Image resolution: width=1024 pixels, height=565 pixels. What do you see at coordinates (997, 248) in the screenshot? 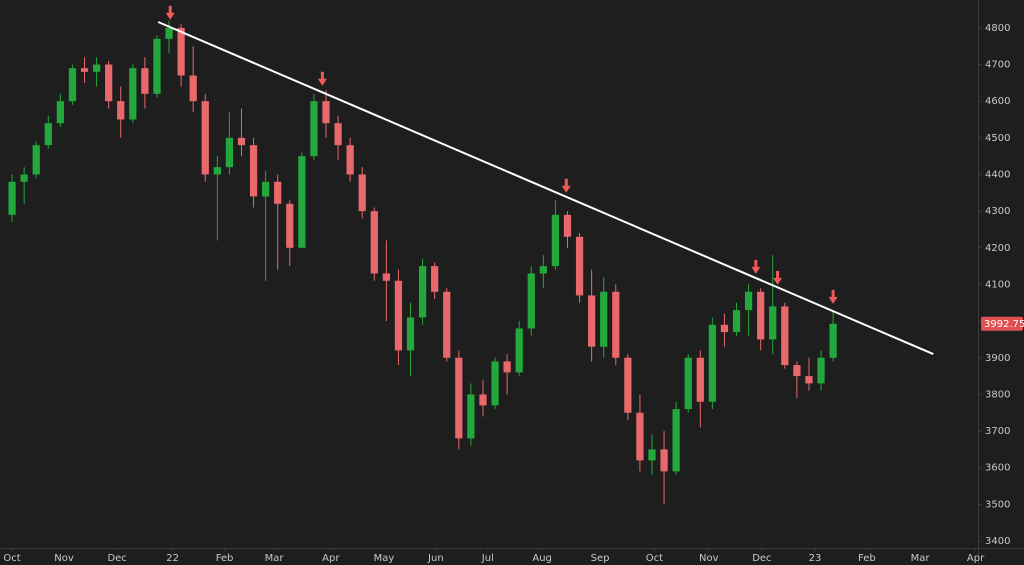
I see `y-tick-label: 4200` at bounding box center [997, 248].